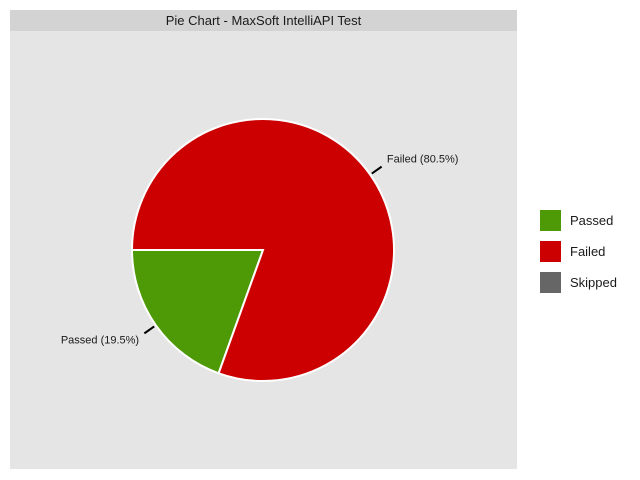  I want to click on legend: Passed Failed Skipped, so click(578, 255).